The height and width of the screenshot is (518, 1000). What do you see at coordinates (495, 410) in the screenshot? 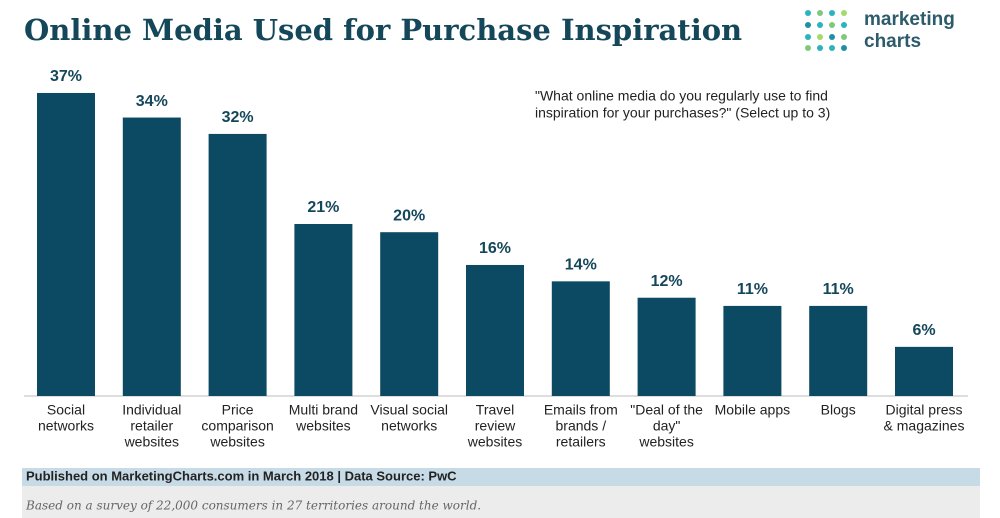
I see `x-tick-label: Travel` at bounding box center [495, 410].